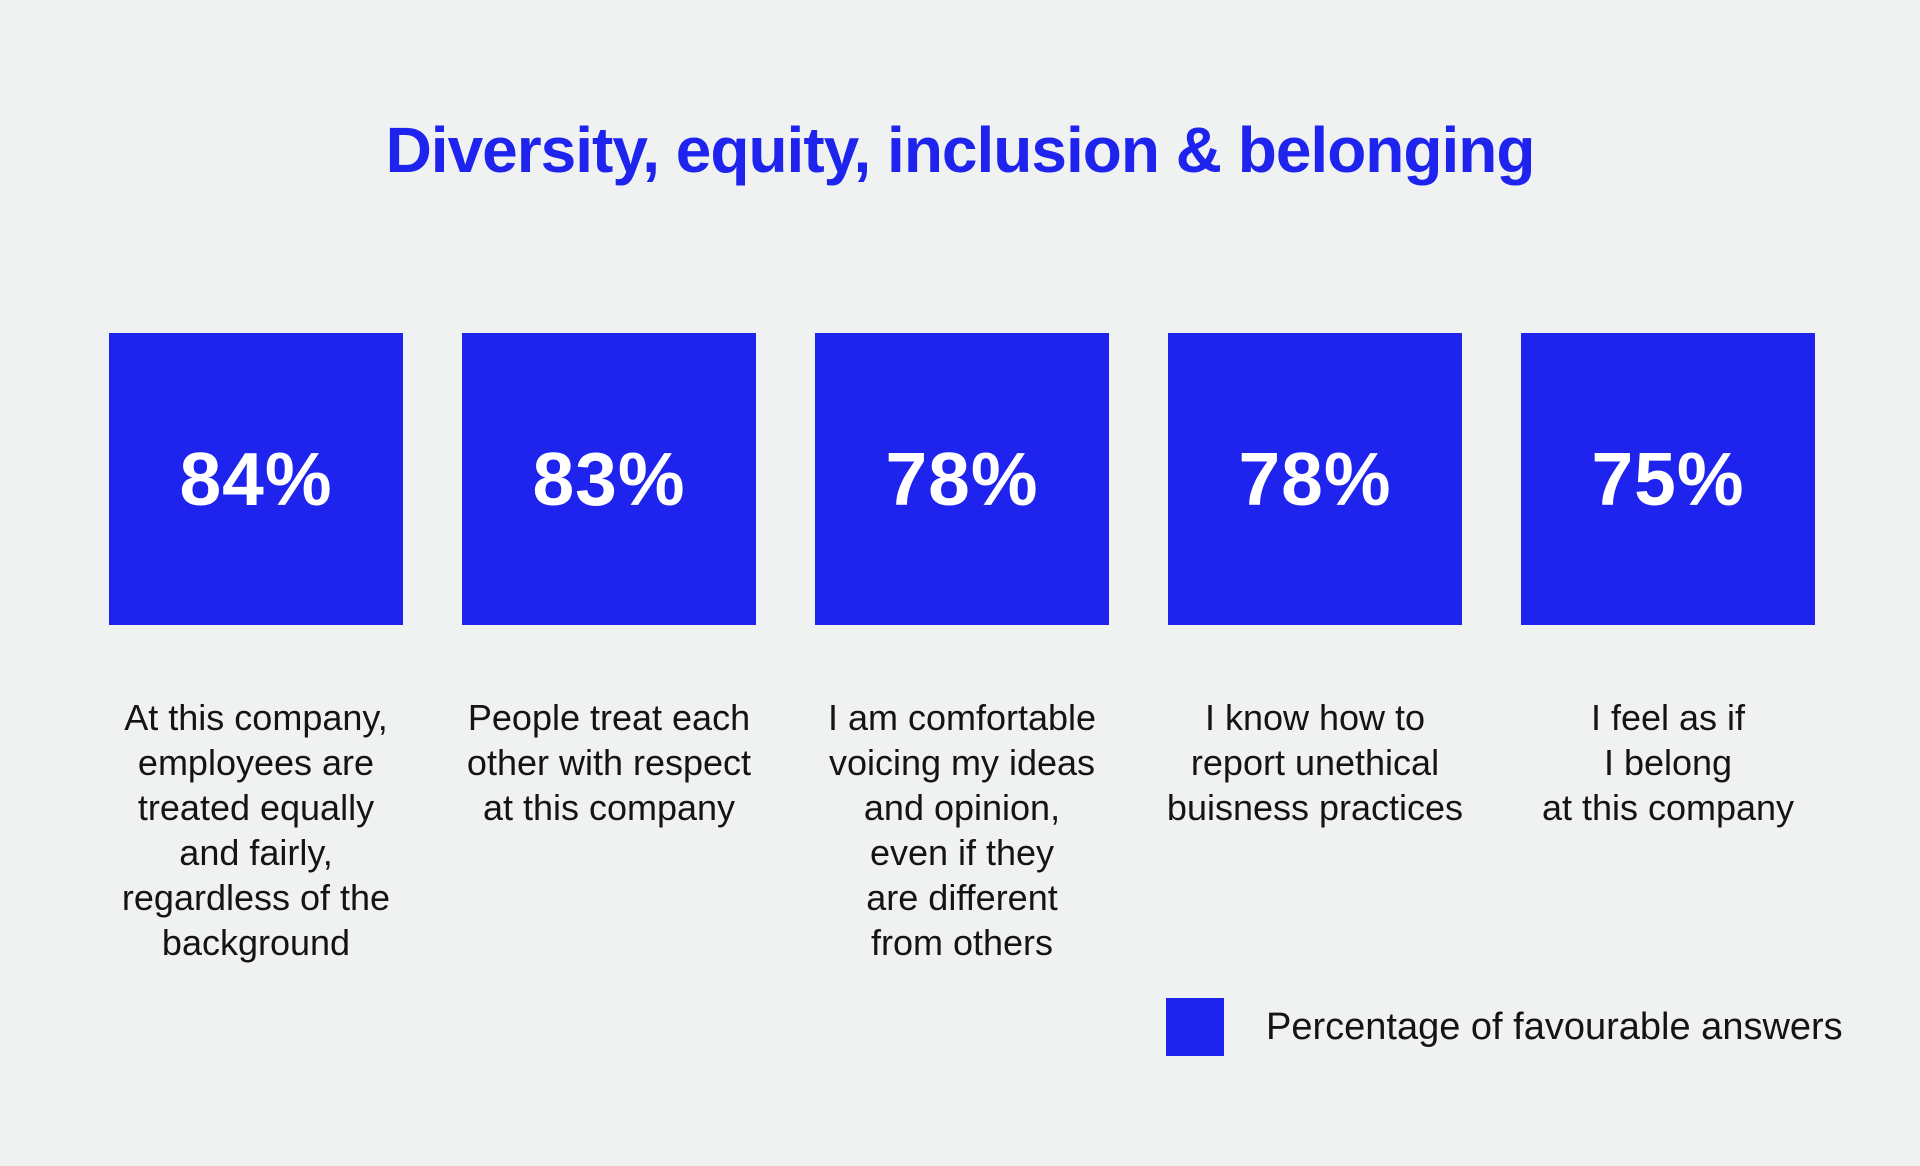 The image size is (1920, 1166). I want to click on stat-tile: 84%, so click(256, 479).